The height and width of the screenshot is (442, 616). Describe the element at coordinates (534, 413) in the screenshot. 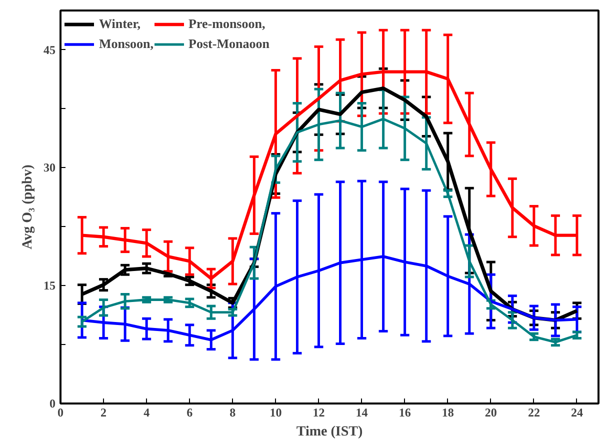

I see `x-tick-label: 22` at that location.